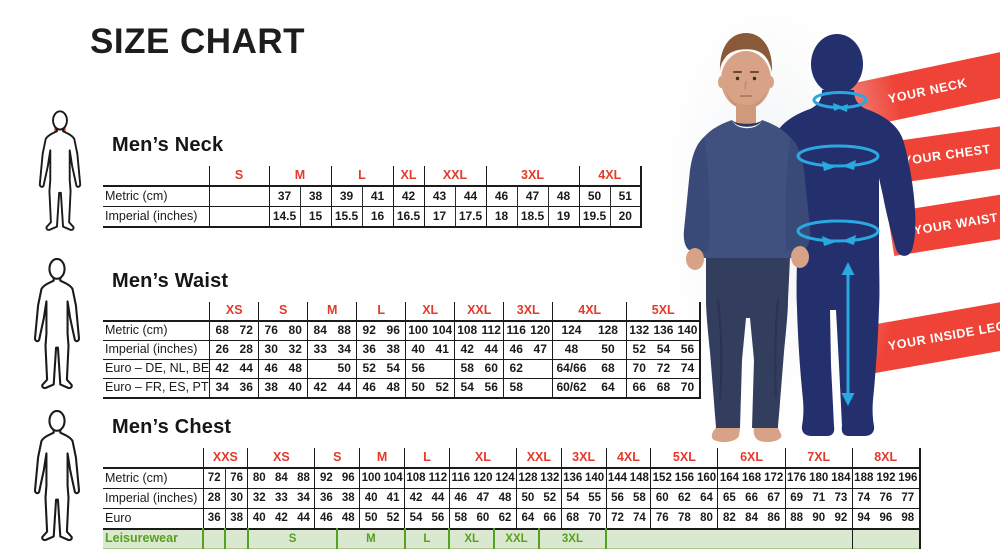 The height and width of the screenshot is (555, 1000). I want to click on size-value-cell: 69, so click(796, 498).